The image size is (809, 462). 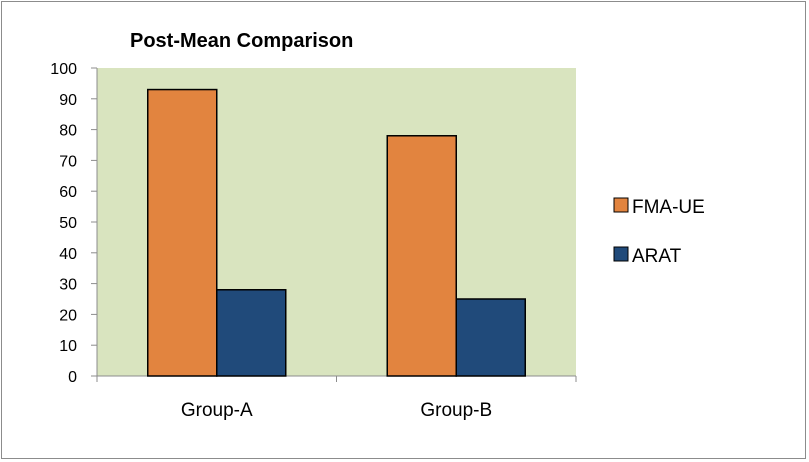 What do you see at coordinates (68, 315) in the screenshot?
I see `y-tick-label: 20` at bounding box center [68, 315].